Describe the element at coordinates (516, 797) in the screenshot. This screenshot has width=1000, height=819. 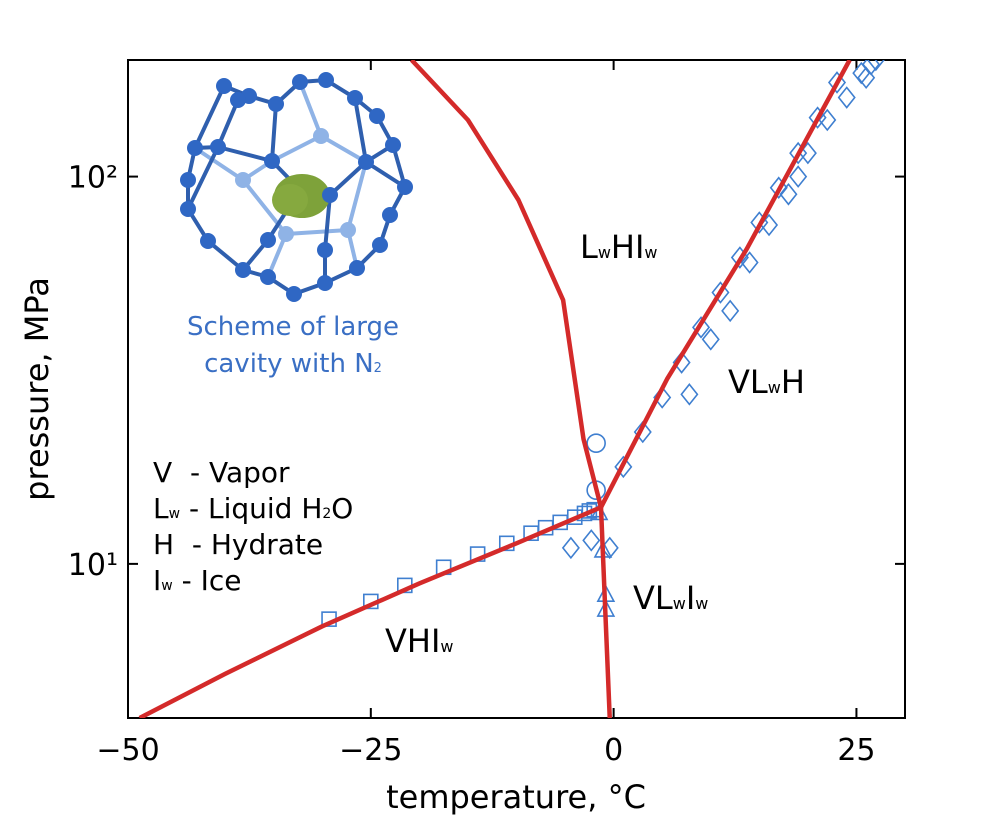
I see `x-axis-label: temperature, °C` at that location.